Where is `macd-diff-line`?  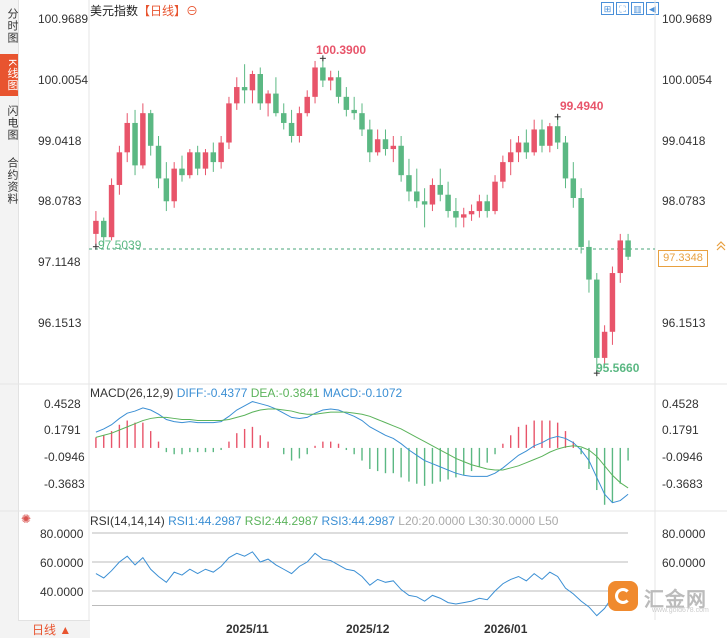 macd-diff-line is located at coordinates (362, 452).